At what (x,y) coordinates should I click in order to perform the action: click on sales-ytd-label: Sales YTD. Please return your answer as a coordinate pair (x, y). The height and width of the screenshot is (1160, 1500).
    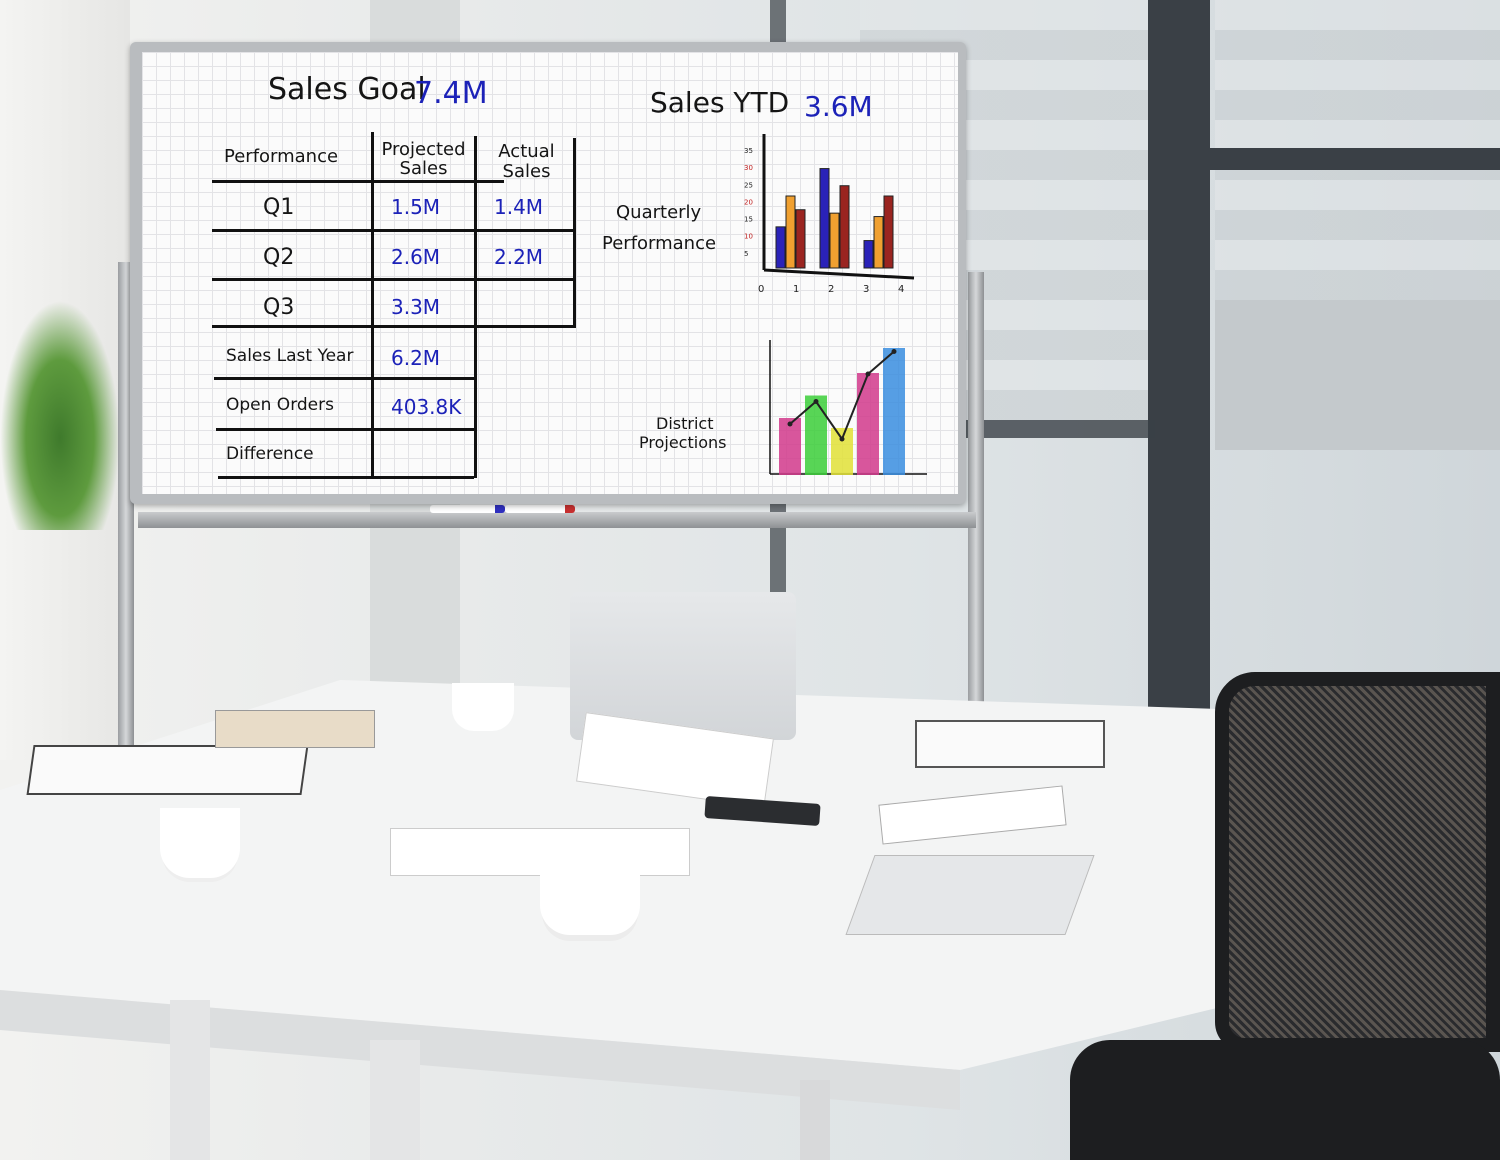
    Looking at the image, I should click on (720, 102).